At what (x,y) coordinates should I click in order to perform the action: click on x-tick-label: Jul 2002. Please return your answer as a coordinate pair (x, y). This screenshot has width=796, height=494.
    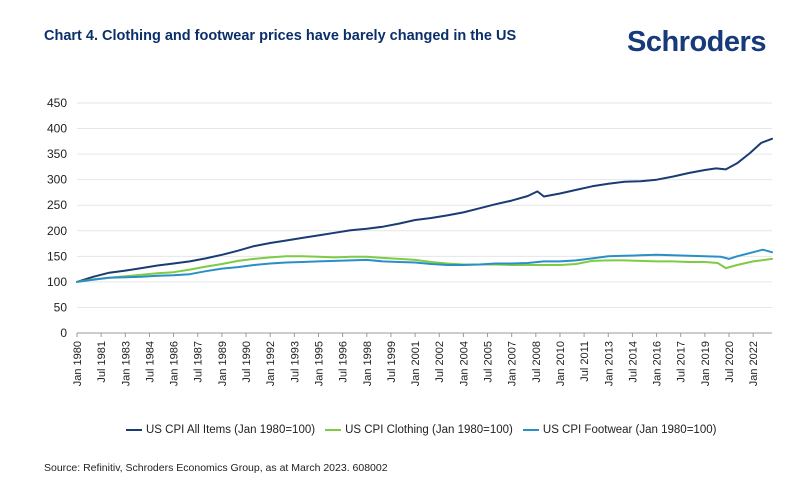
    Looking at the image, I should click on (440, 362).